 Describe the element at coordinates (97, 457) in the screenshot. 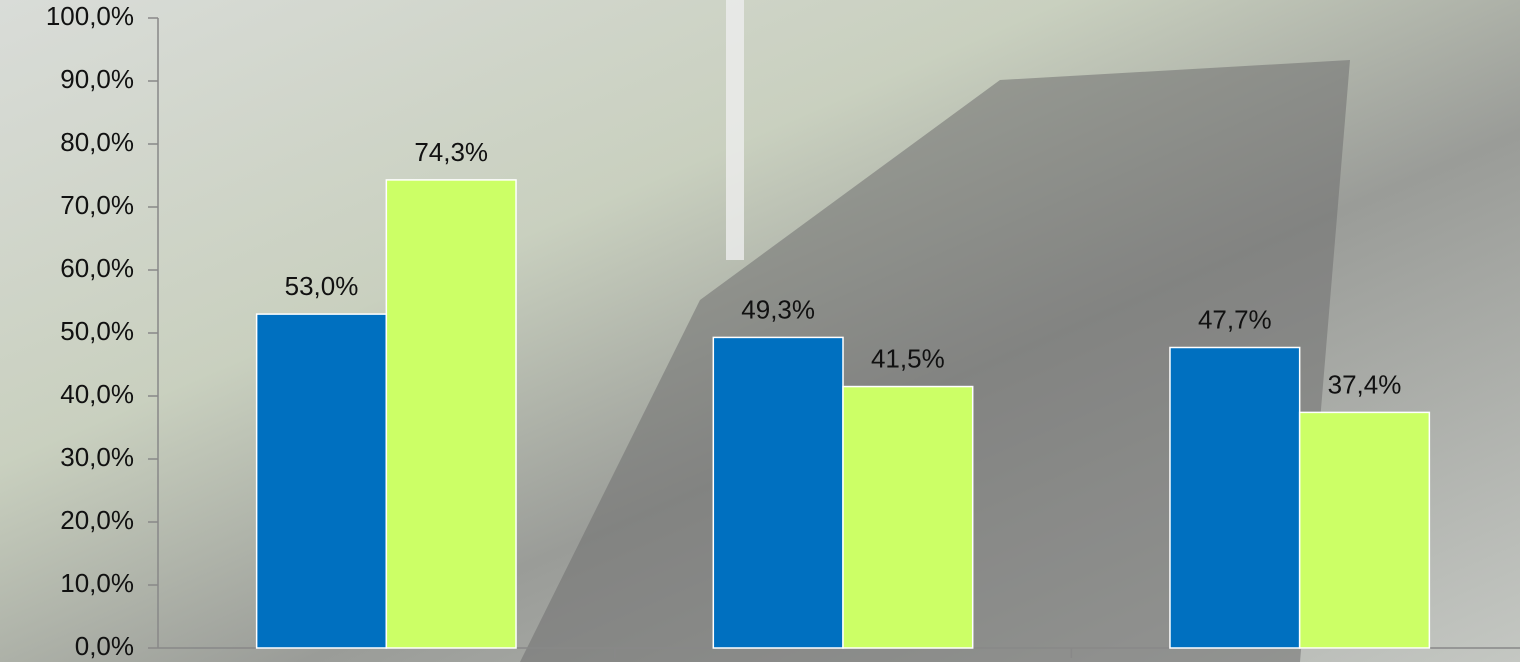

I see `y-tick-label: 30,0%` at that location.